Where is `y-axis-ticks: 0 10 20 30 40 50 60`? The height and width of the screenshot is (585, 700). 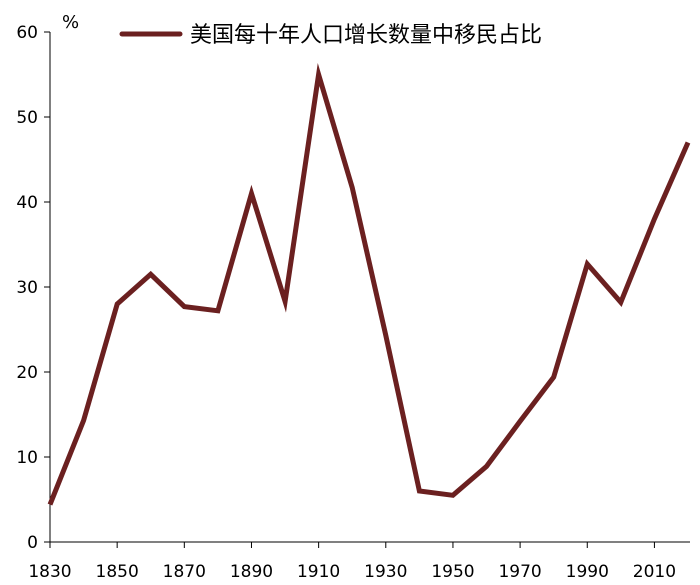 y-axis-ticks: 0 10 20 30 40 50 60 is located at coordinates (33, 288).